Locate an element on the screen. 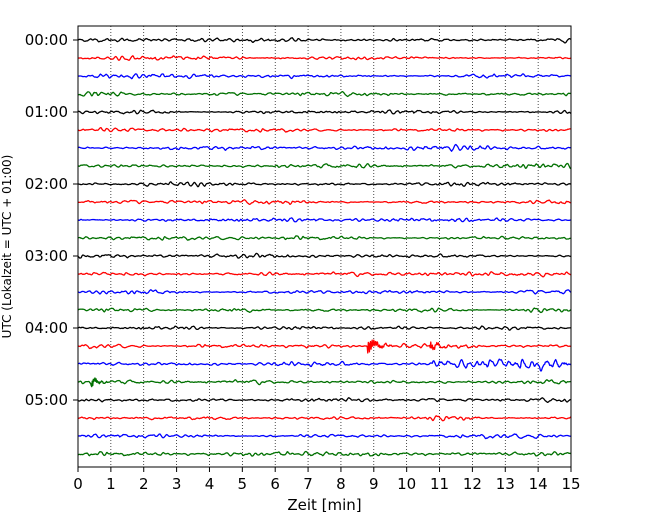 The width and height of the screenshot is (650, 524). y-tick-label: 03:00 is located at coordinates (46, 256).